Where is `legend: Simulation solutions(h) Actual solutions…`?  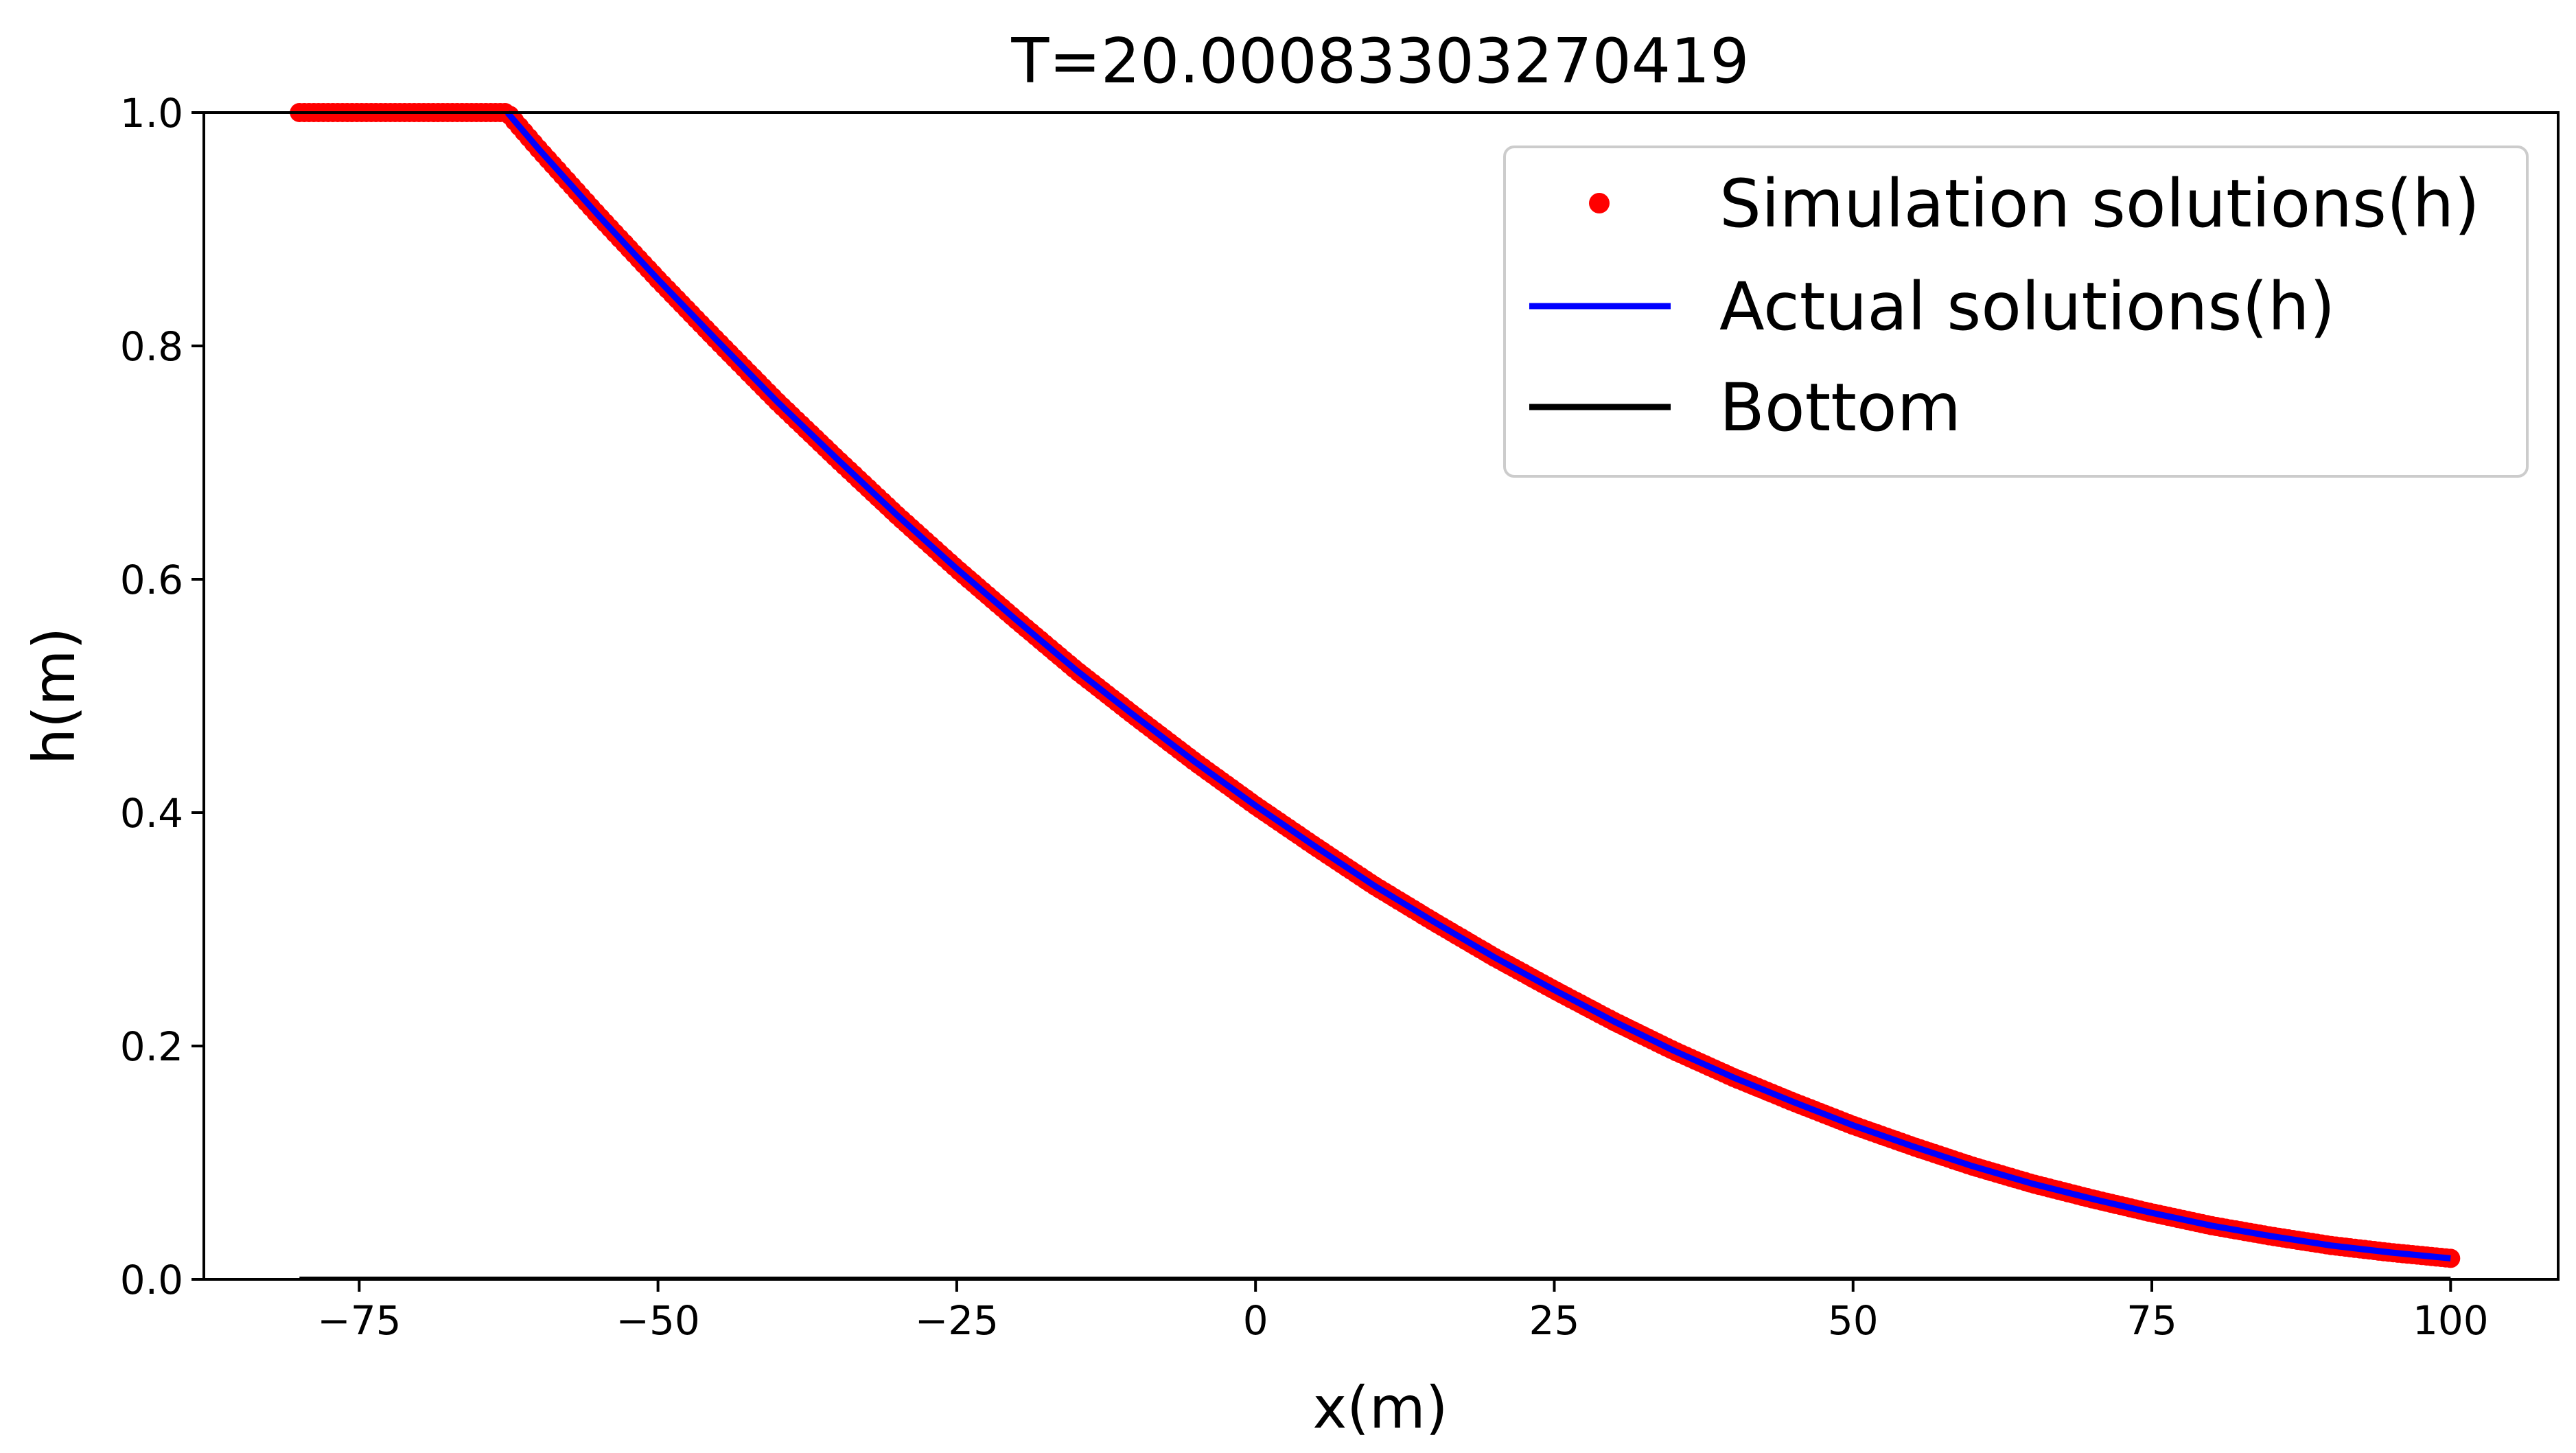 legend: Simulation solutions(h) Actual solutions… is located at coordinates (2016, 312).